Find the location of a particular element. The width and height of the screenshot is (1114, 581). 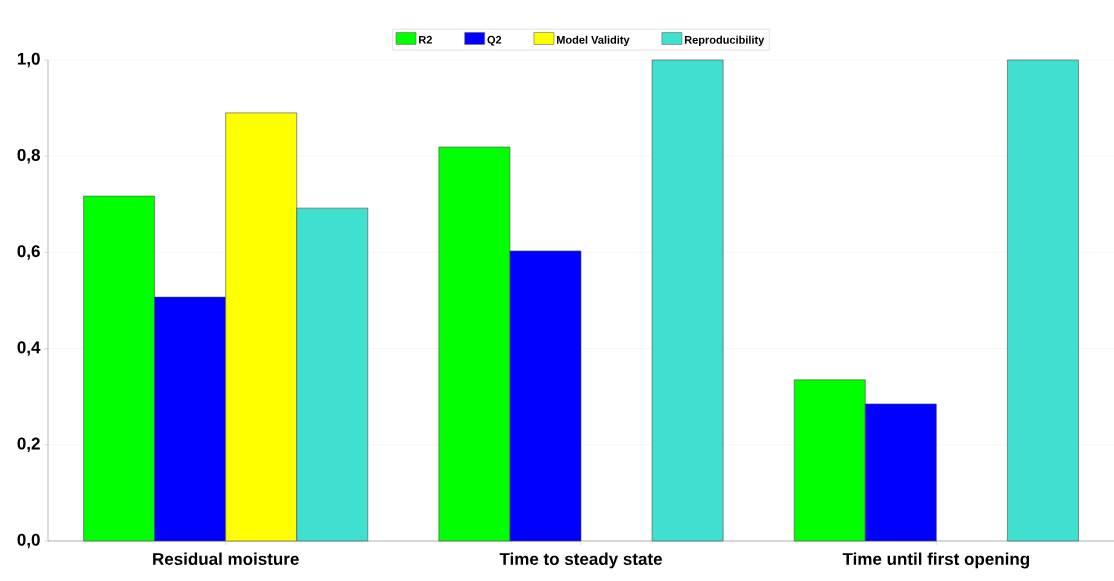

x-tick-label: Time to steady state is located at coordinates (580, 560).